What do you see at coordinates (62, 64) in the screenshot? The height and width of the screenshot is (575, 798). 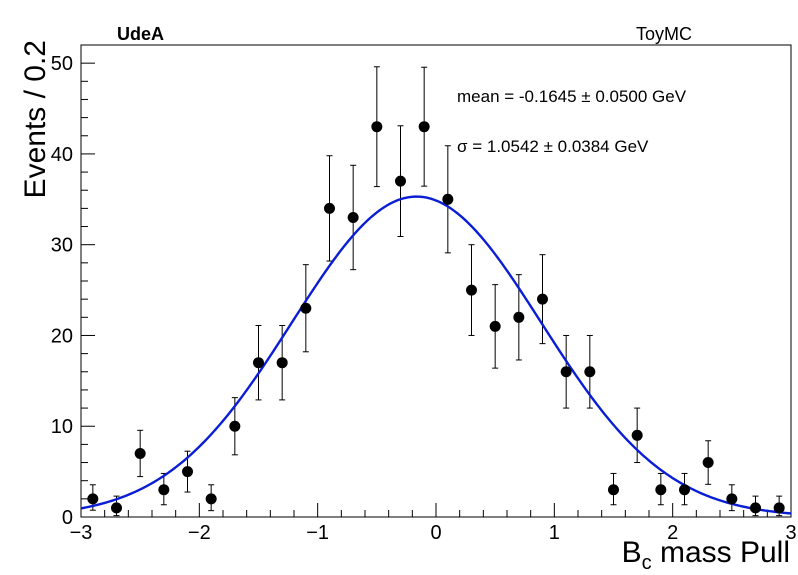 I see `y-tick-label: 50` at bounding box center [62, 64].